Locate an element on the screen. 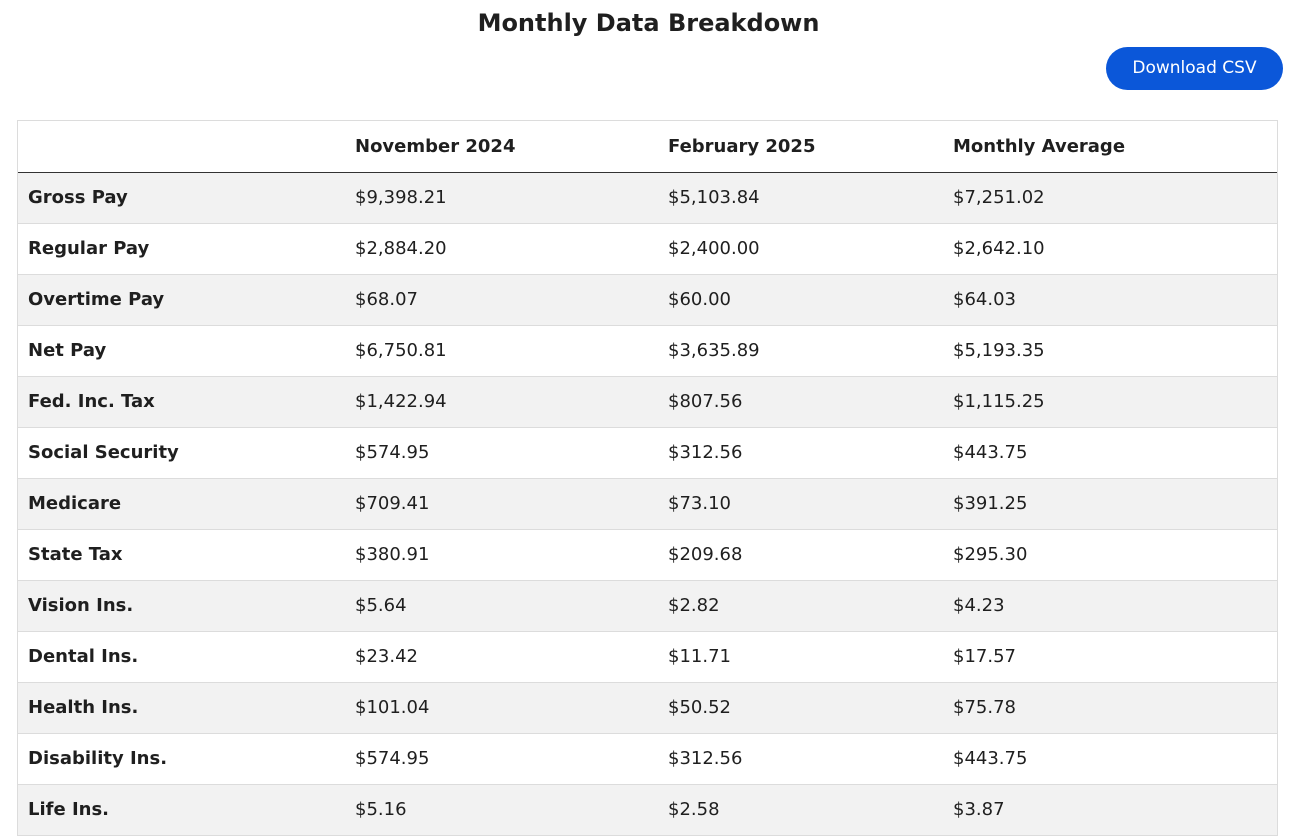  table-row: Regular Pay $2,884.20 $2,400.00 $2,642.10 is located at coordinates (647, 249).